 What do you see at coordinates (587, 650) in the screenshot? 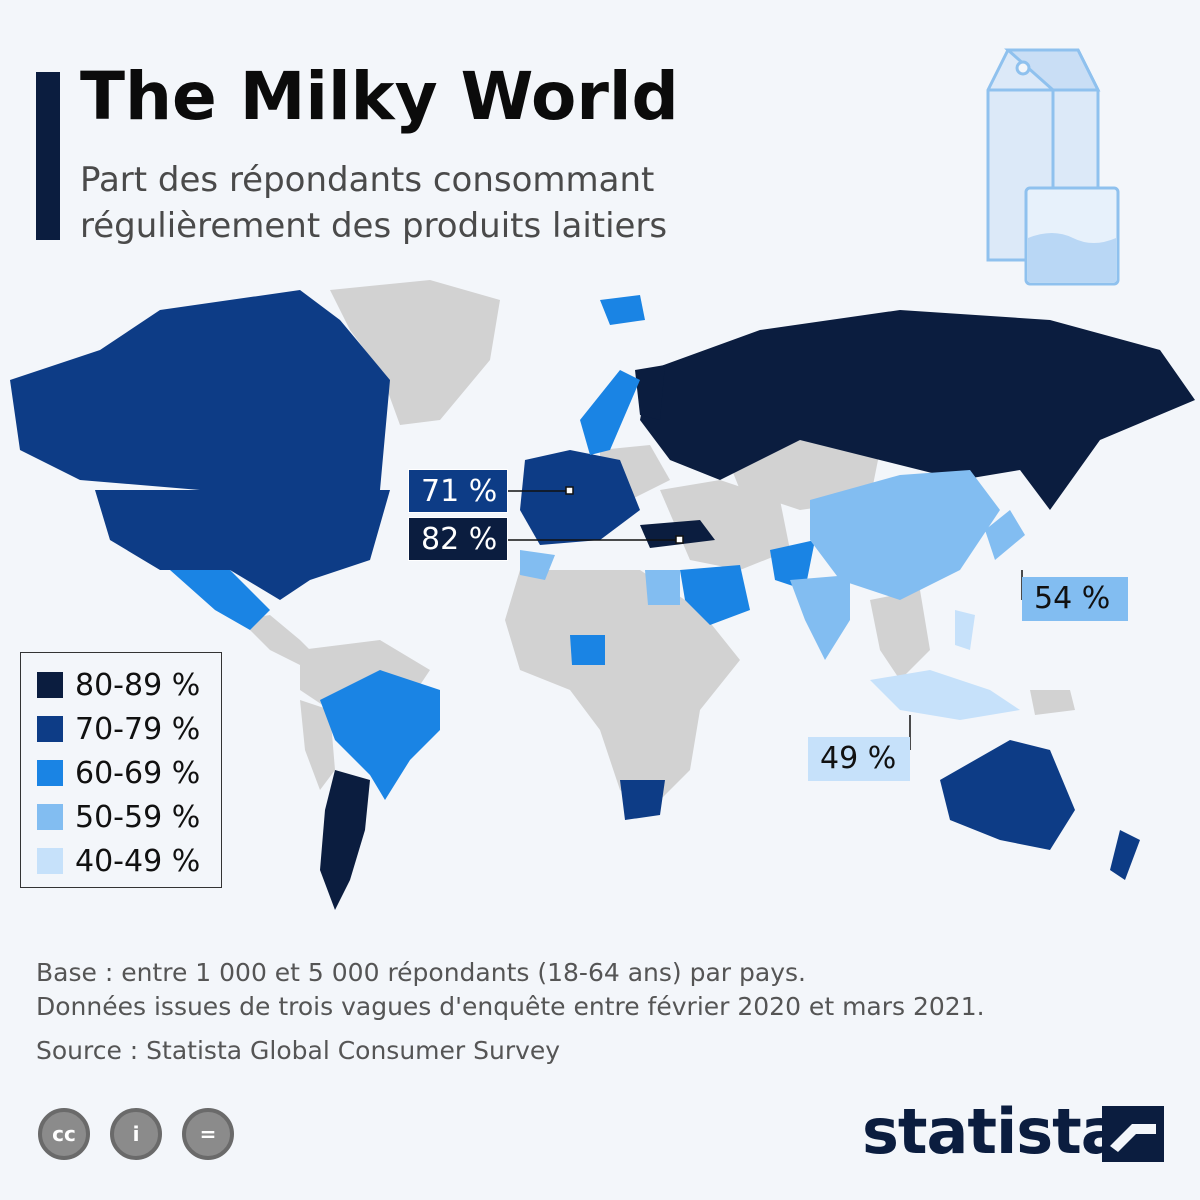
I see `nigeria` at bounding box center [587, 650].